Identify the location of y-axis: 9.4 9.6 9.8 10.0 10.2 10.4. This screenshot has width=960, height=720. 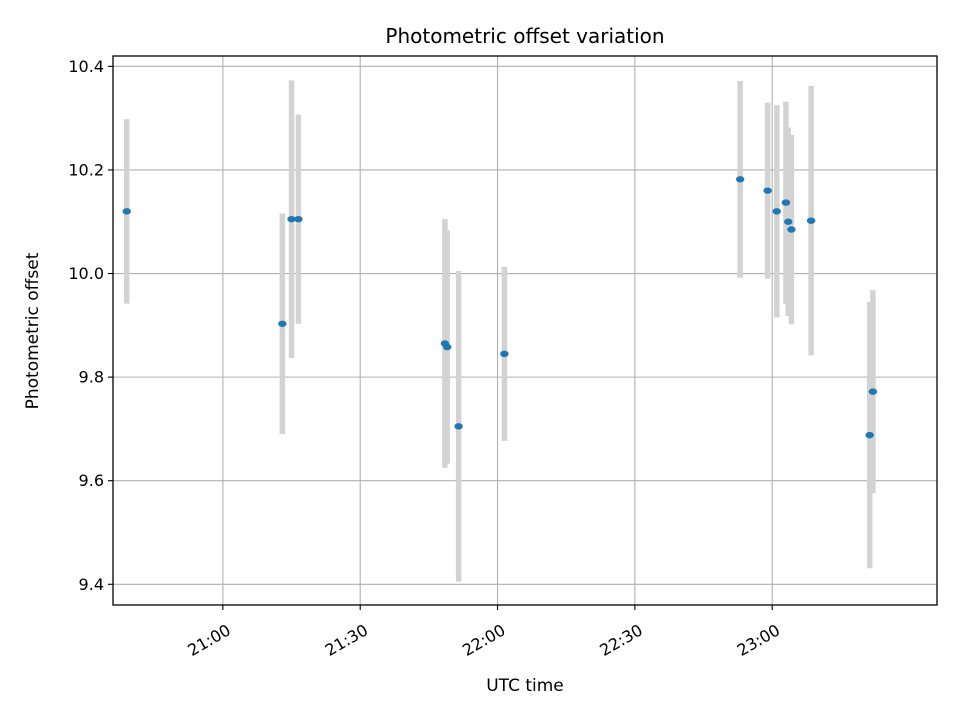
(90, 325).